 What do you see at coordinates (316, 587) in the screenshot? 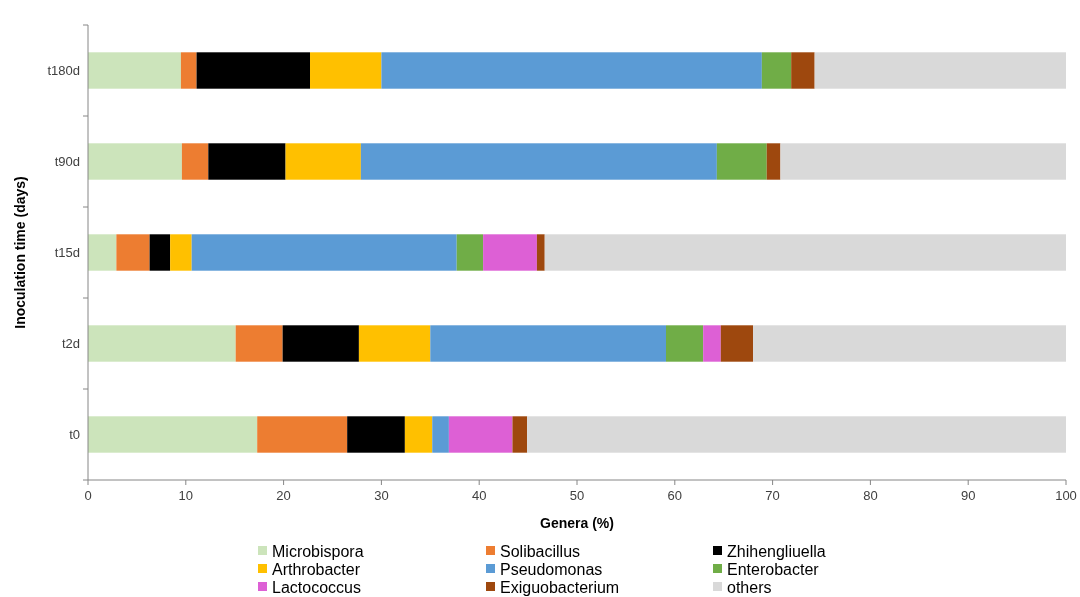
I see `legend-label: Lactococcus` at bounding box center [316, 587].